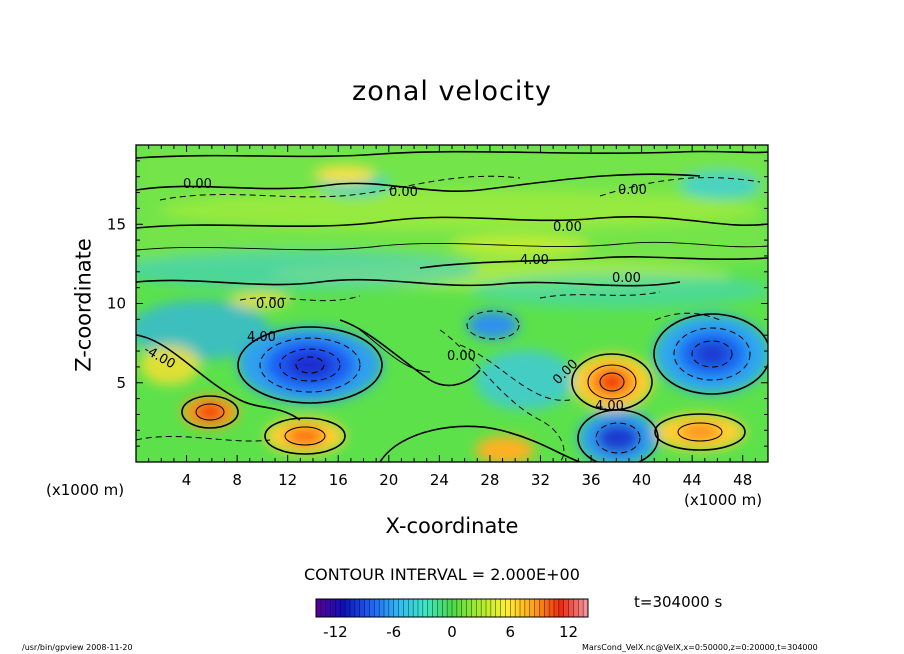 The height and width of the screenshot is (654, 904). I want to click on y-tick-label: 15, so click(116, 224).